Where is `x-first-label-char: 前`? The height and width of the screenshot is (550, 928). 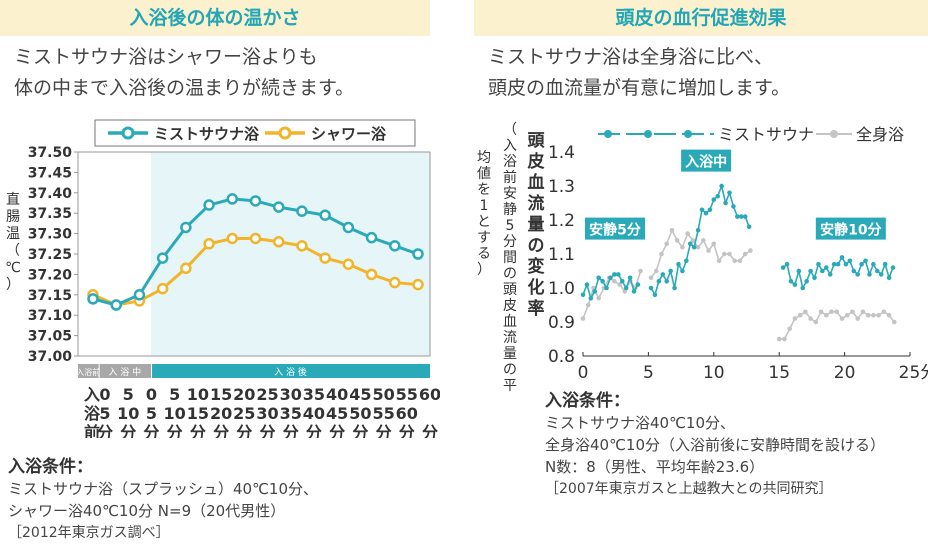
x-first-label-char: 前 is located at coordinates (92, 430).